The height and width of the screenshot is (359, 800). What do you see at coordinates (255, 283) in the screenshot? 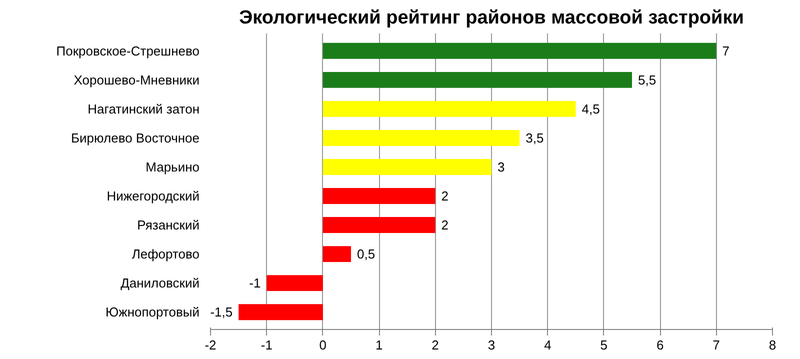
I see `data-label: -1` at bounding box center [255, 283].